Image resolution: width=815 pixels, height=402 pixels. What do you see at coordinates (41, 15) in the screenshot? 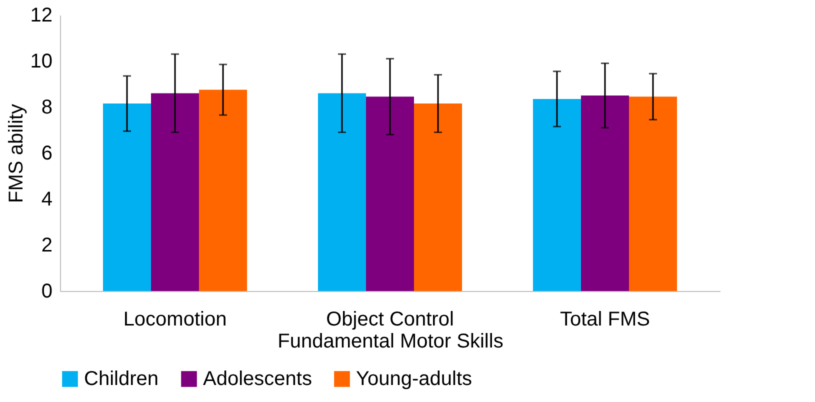
I see `y-tick-label: 12` at bounding box center [41, 15].